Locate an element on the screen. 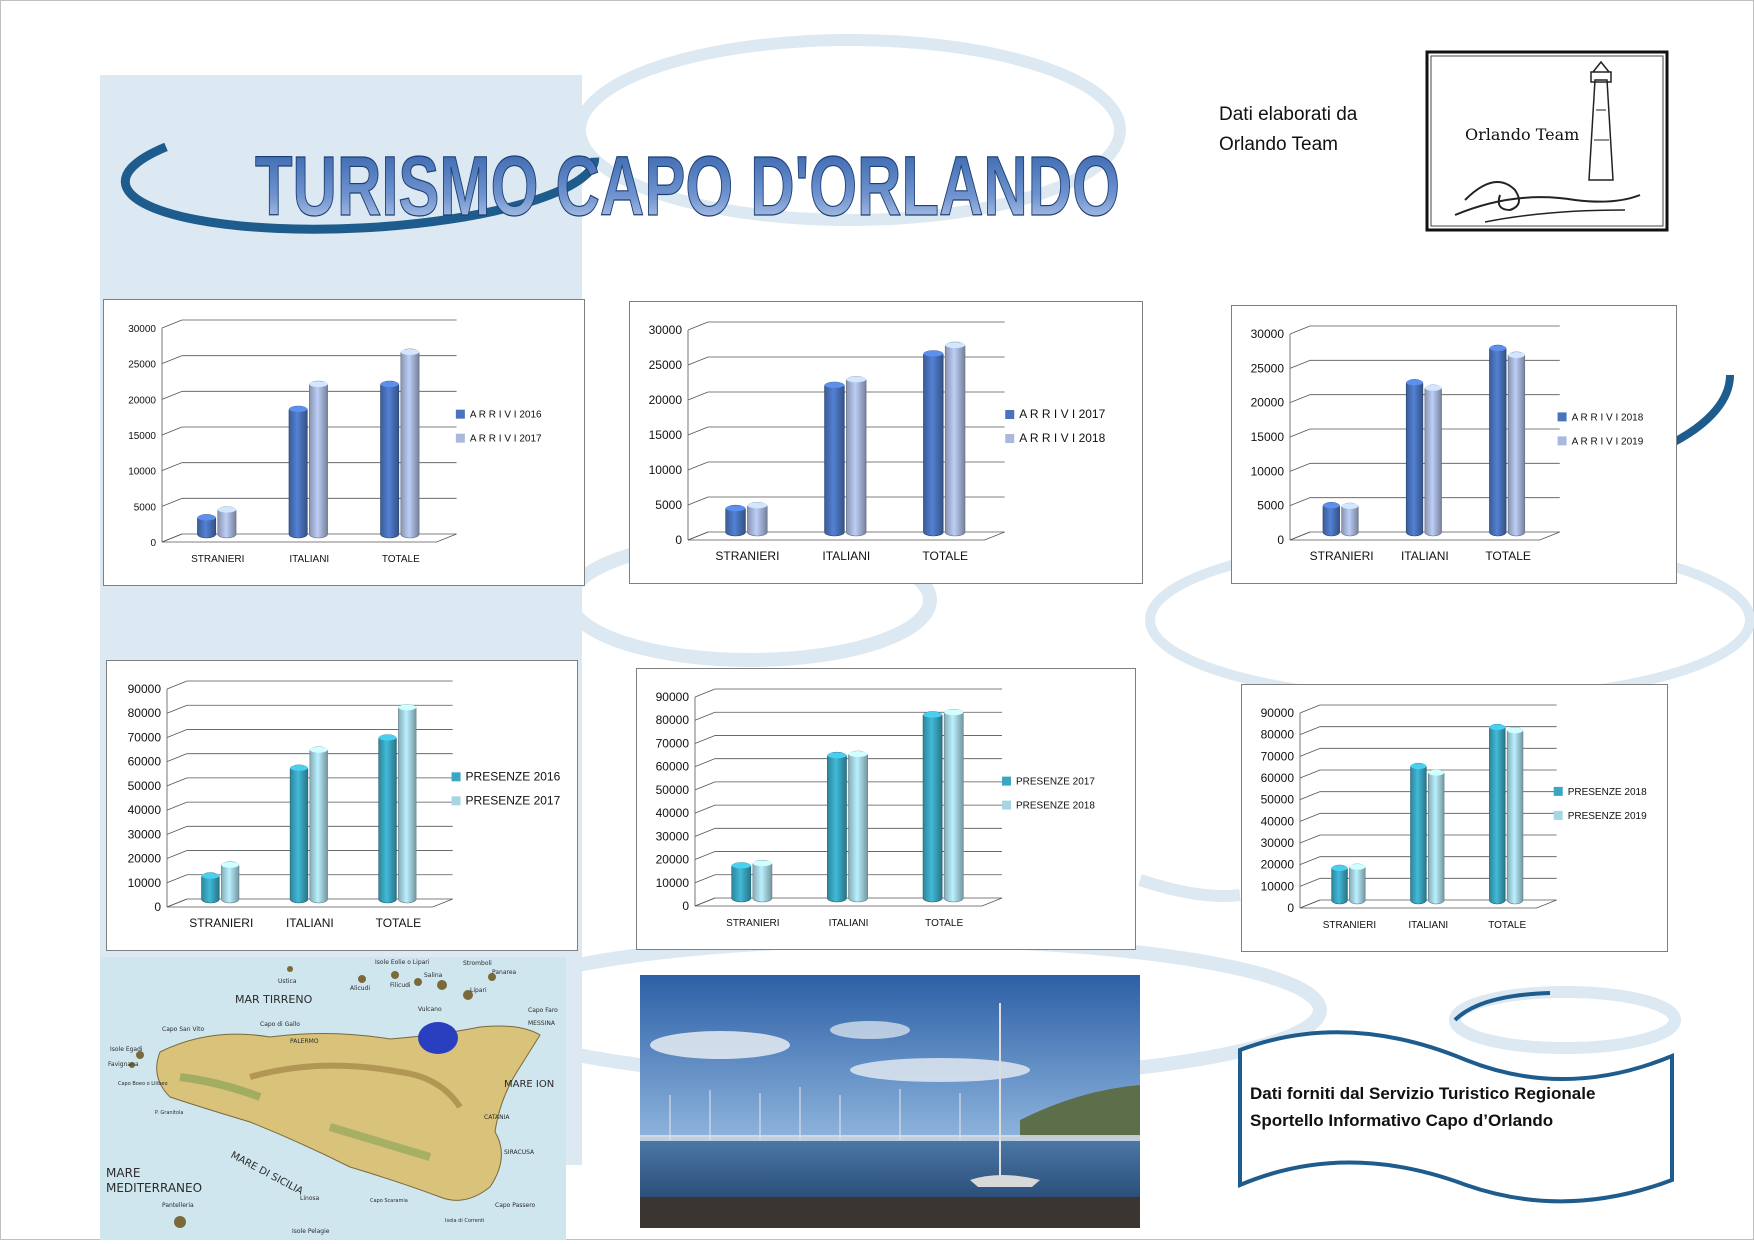 This screenshot has width=1754, height=1244. map-label: Isole Eolie o Lipari is located at coordinates (402, 962).